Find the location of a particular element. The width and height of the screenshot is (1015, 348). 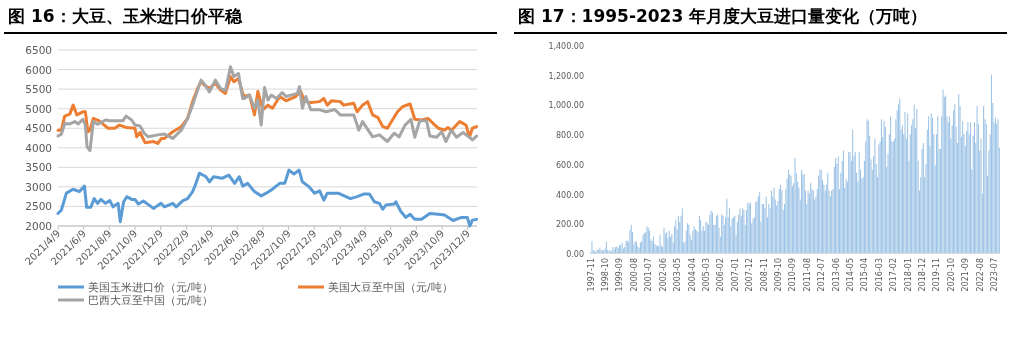

x-tick-label: 2015-04 is located at coordinates (865, 275).